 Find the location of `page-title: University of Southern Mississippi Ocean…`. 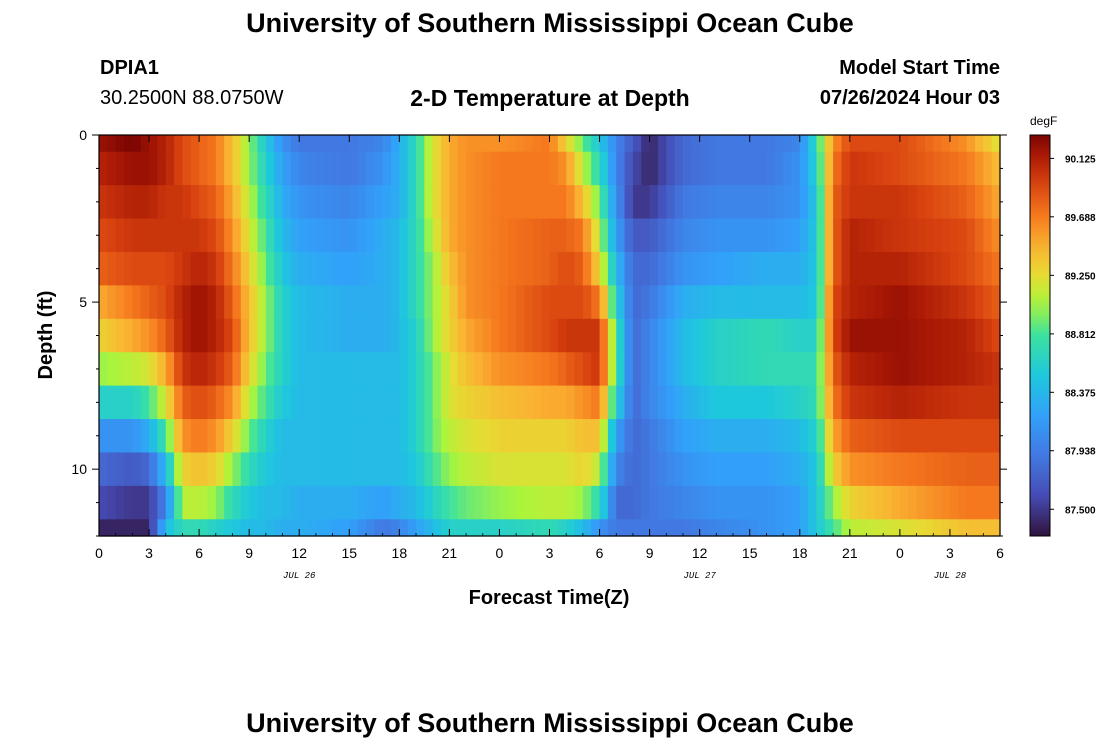

page-title: University of Southern Mississippi Ocean… is located at coordinates (550, 23).